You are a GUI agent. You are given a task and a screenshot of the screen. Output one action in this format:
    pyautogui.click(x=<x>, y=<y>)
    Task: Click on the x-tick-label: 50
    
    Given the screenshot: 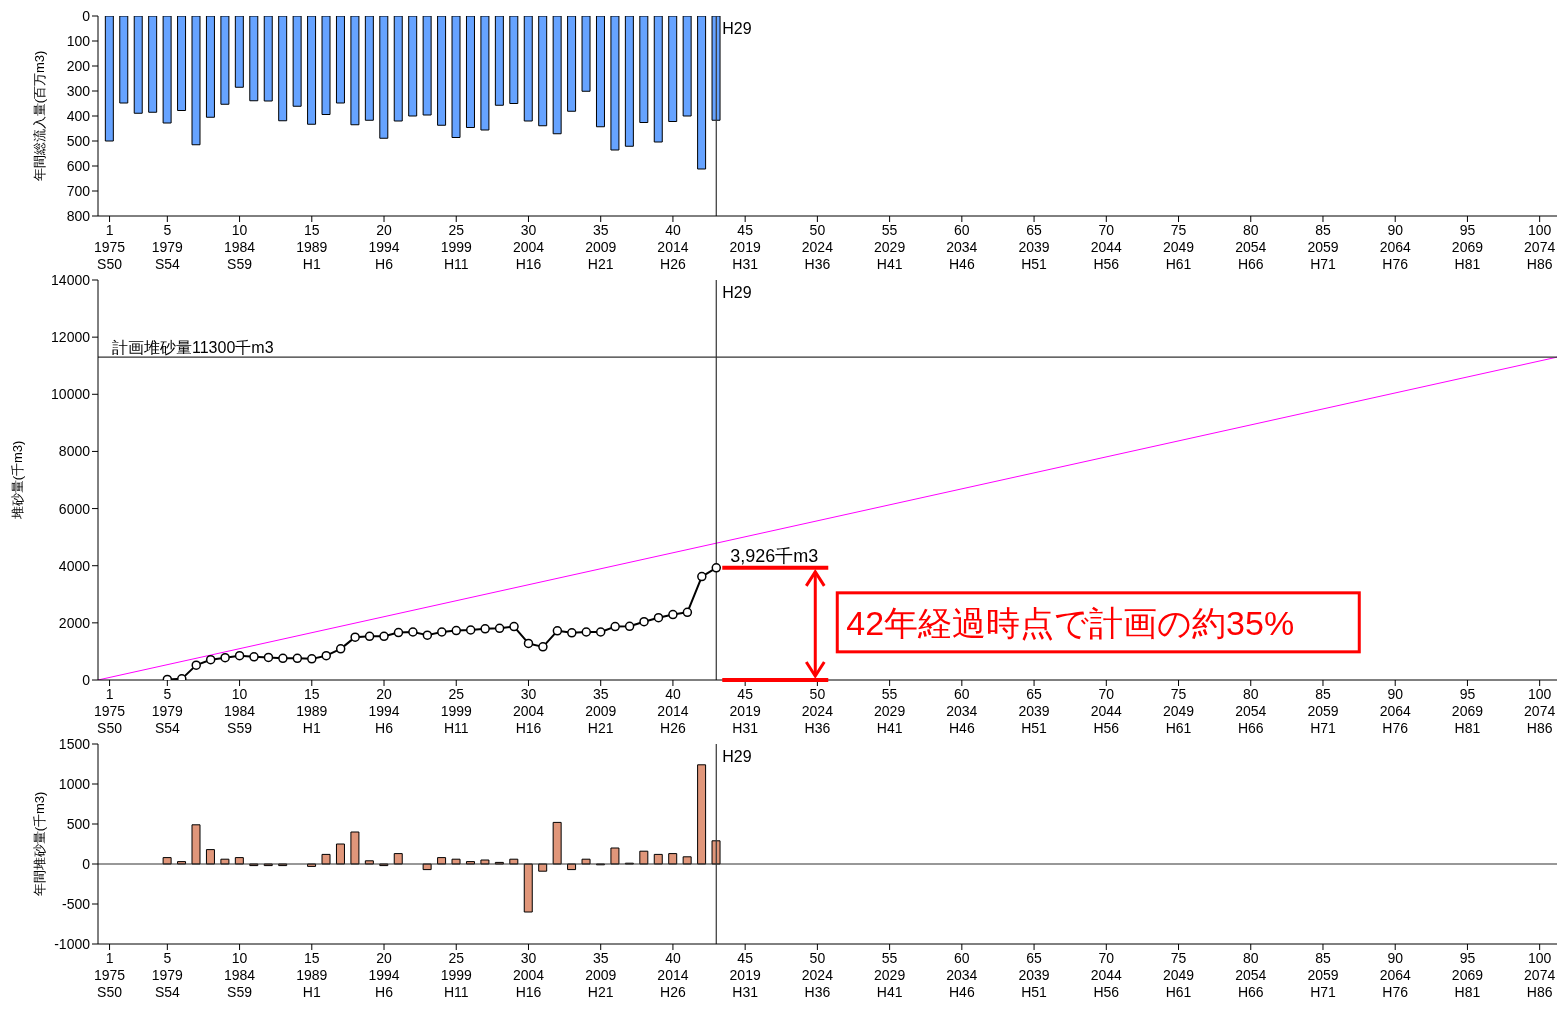 What is the action you would take?
    pyautogui.click(x=817, y=230)
    